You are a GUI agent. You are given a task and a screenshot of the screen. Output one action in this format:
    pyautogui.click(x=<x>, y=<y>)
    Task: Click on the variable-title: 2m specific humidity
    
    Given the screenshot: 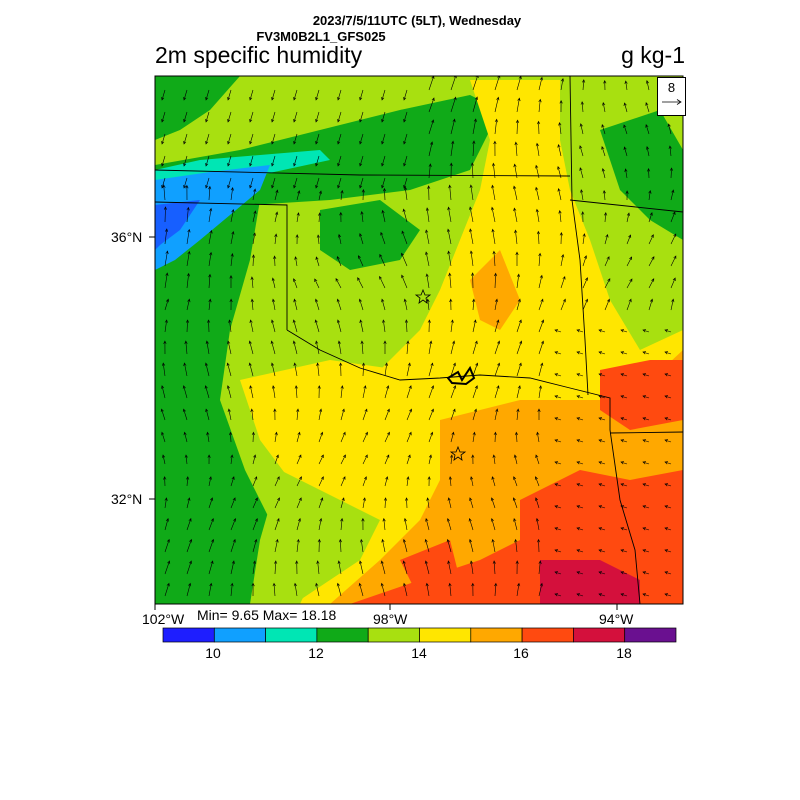 What is the action you would take?
    pyautogui.click(x=259, y=55)
    